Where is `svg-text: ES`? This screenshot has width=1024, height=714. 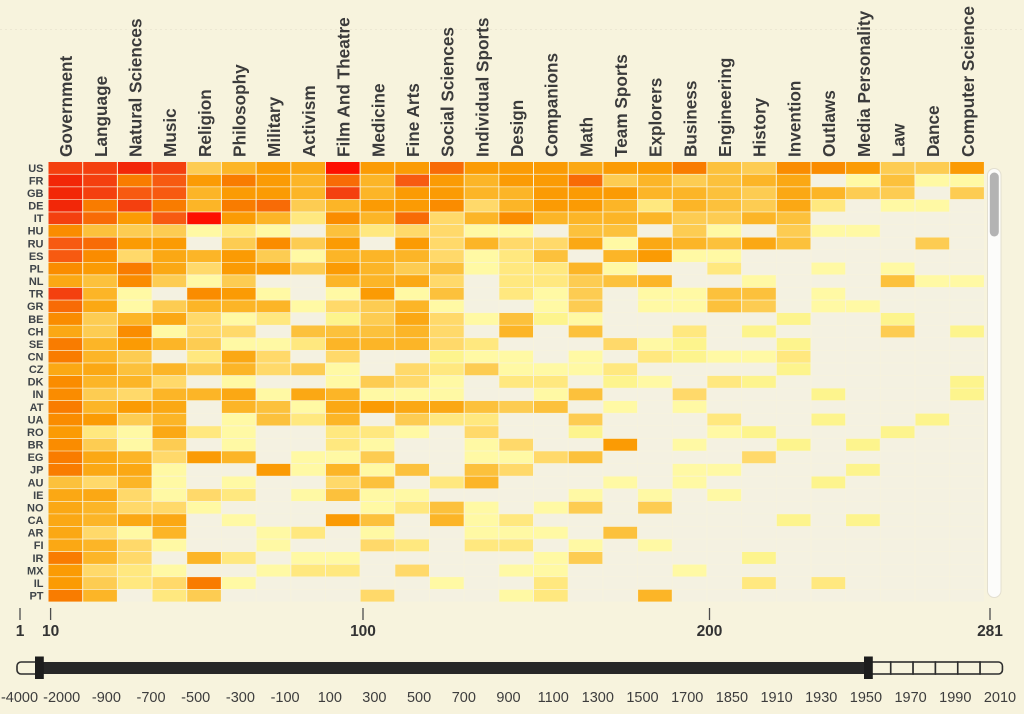 svg-text: ES is located at coordinates (36, 257).